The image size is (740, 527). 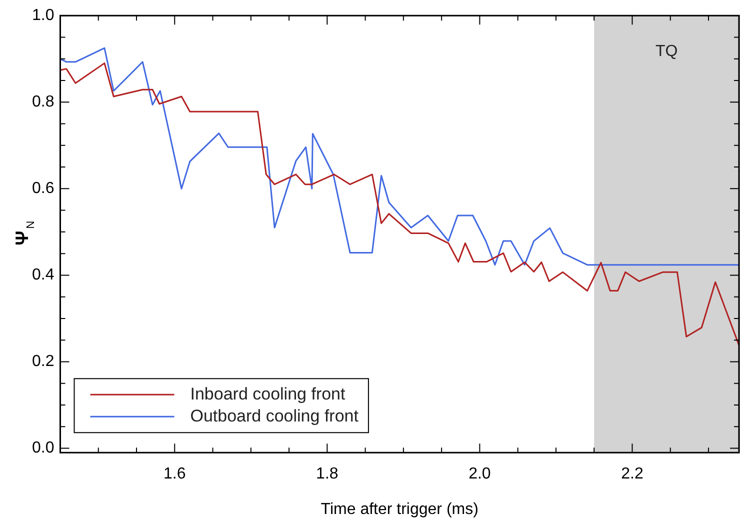 I want to click on x-tick-label: 1.8, so click(x=327, y=474).